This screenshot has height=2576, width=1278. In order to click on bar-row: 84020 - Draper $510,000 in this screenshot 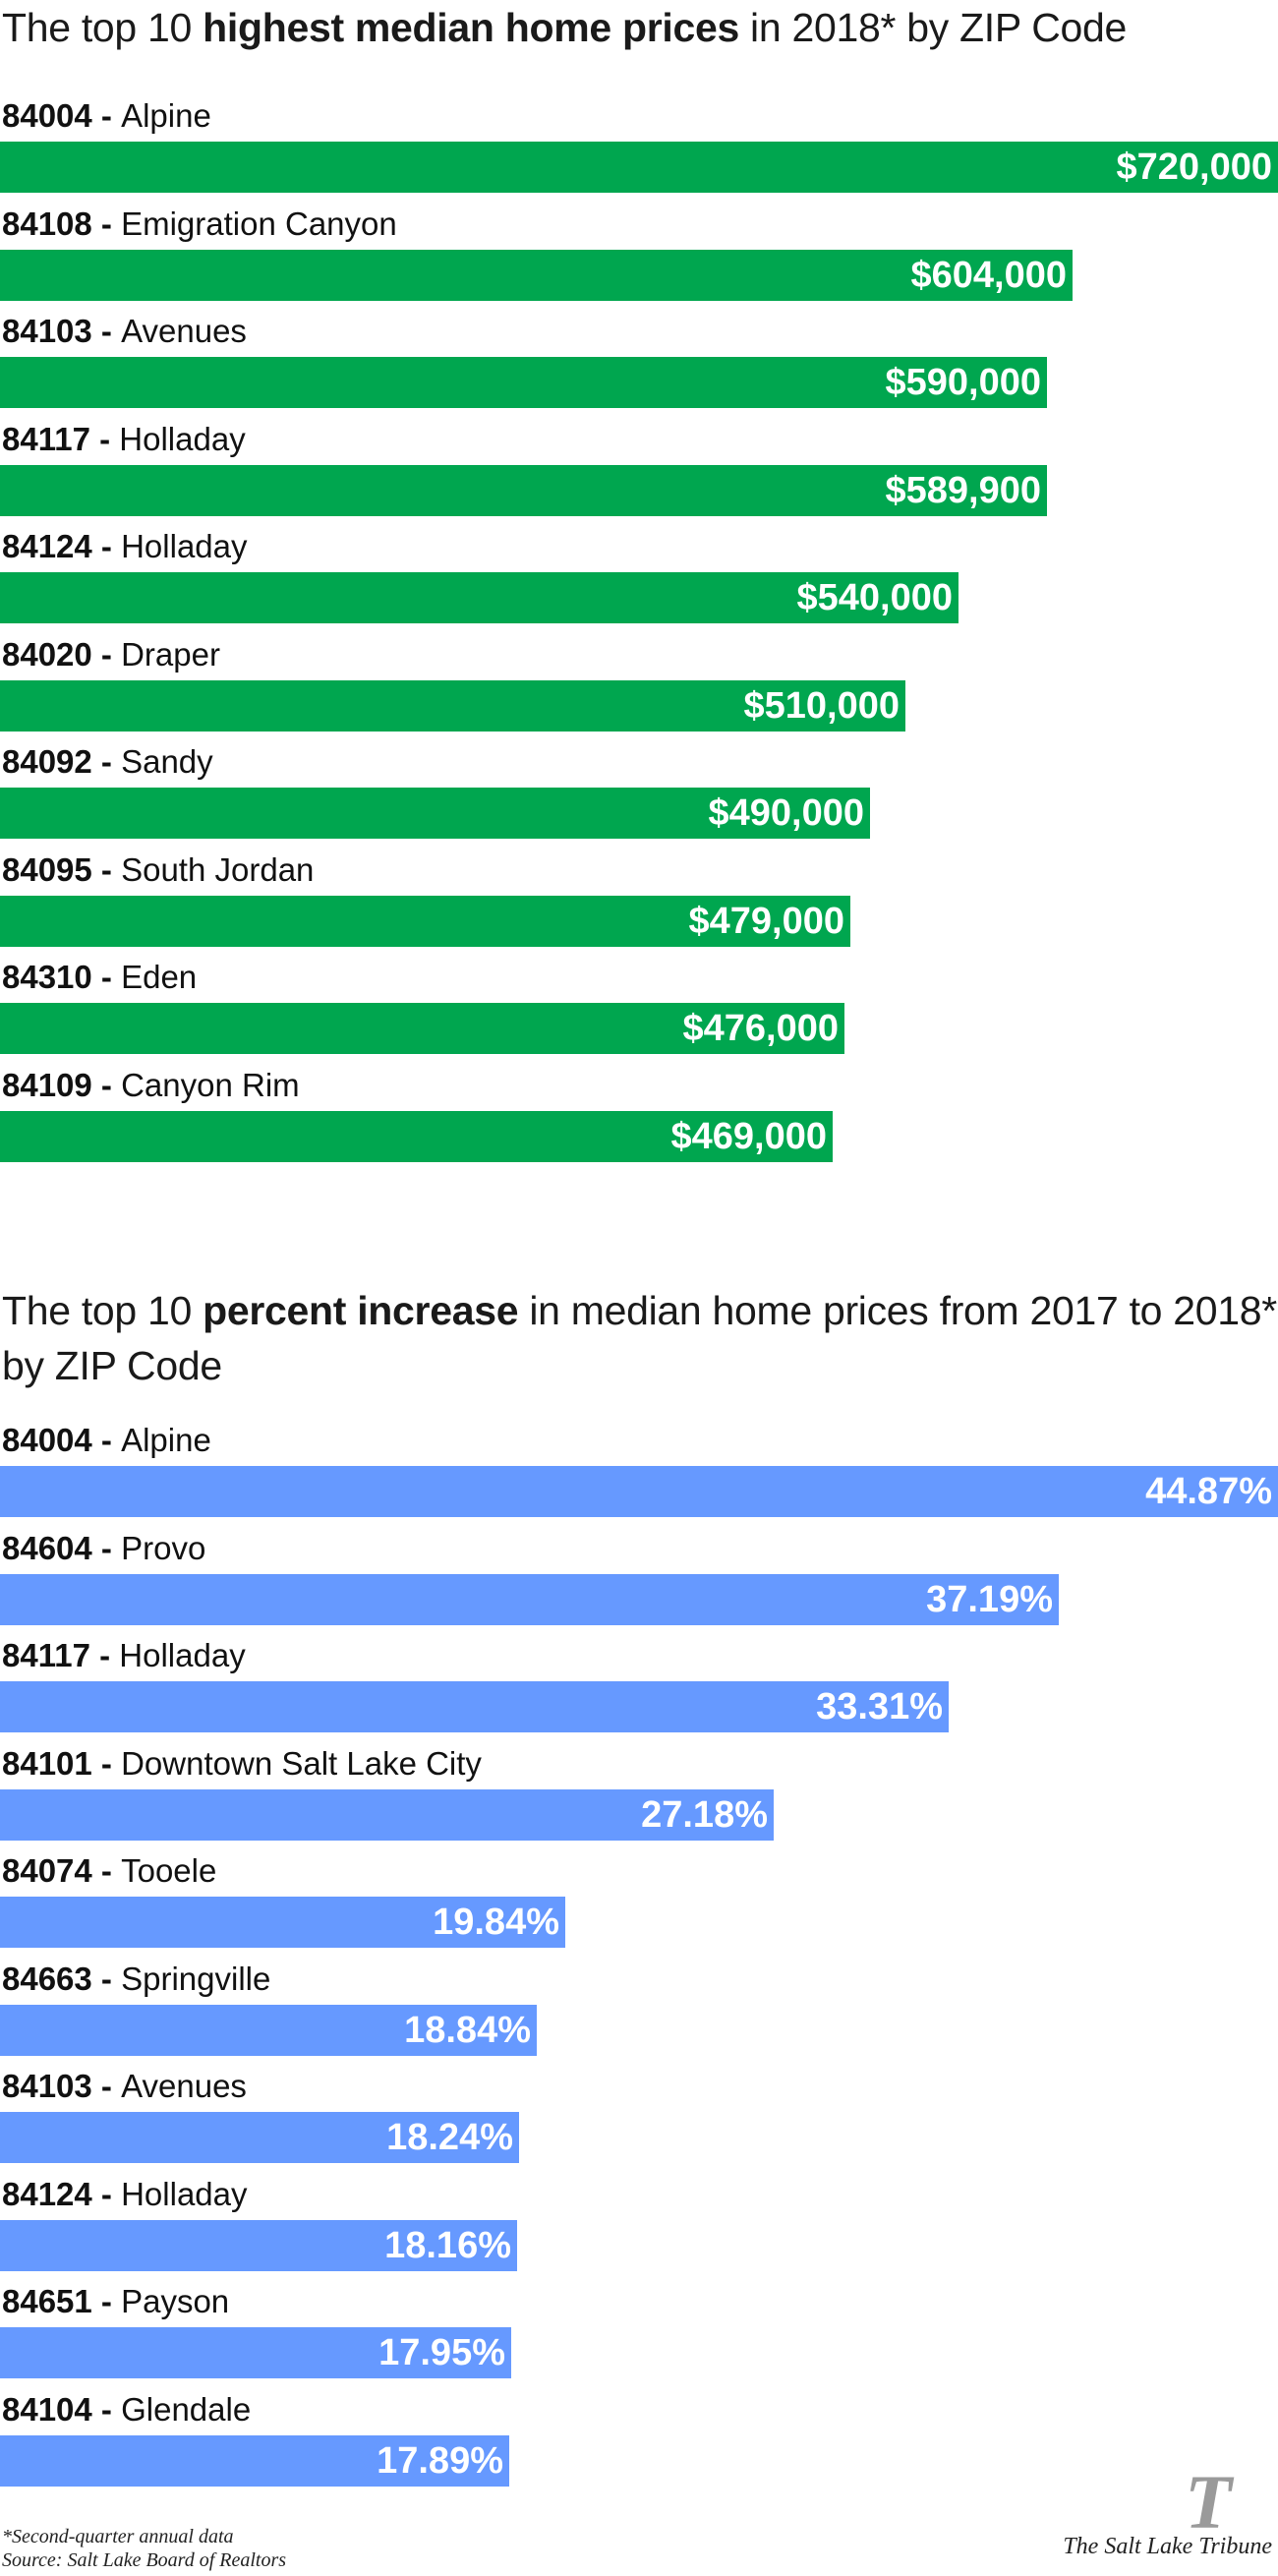, I will do `click(639, 683)`.